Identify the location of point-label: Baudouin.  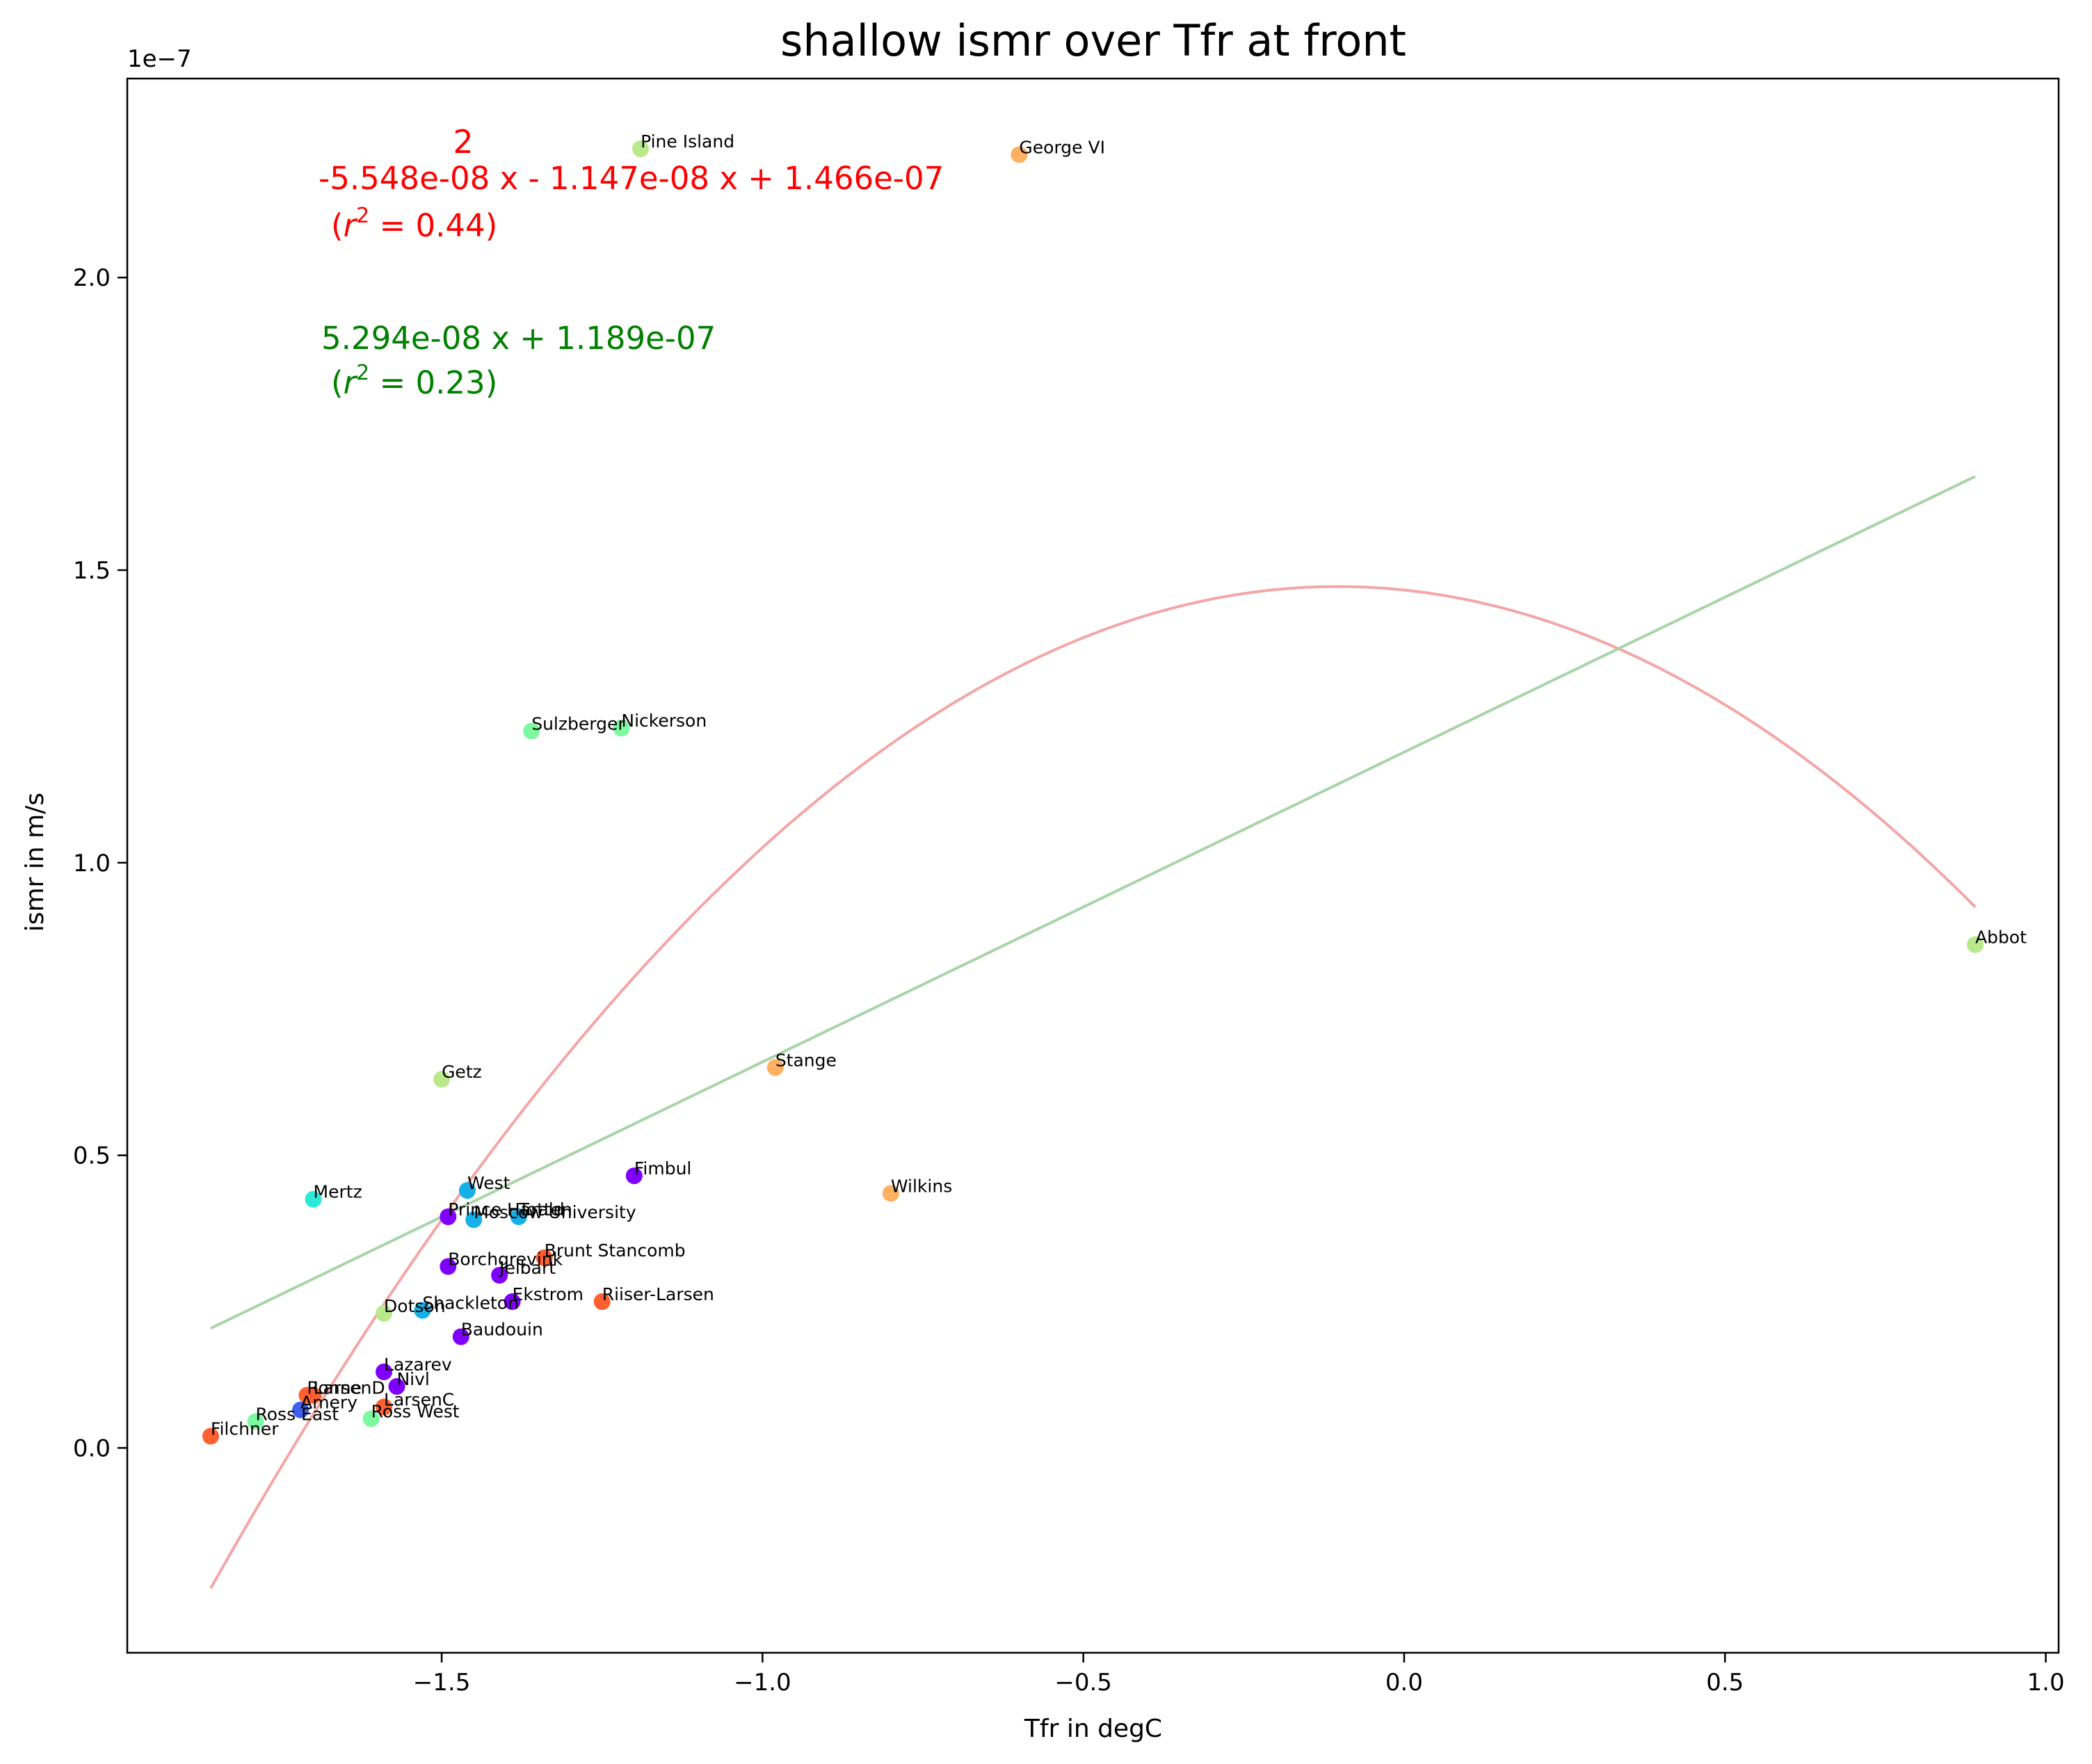
(502, 1330).